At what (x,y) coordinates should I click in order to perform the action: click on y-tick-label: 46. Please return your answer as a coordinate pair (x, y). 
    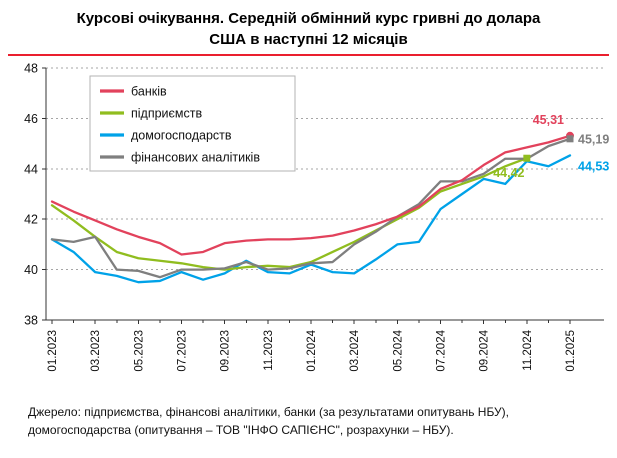
    Looking at the image, I should click on (31, 119).